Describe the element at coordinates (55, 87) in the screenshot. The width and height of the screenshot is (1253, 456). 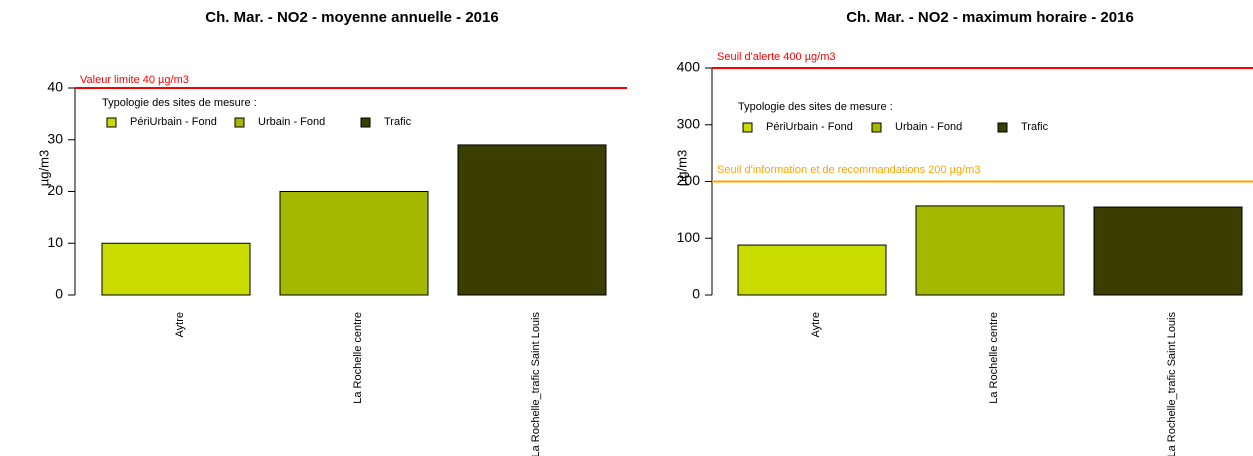
I see `y-tick-label: 40` at that location.